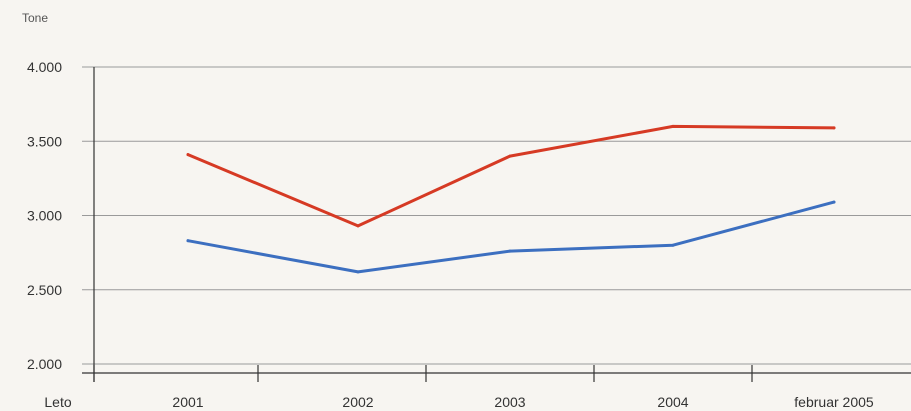 This screenshot has height=411, width=911. I want to click on y-tick-label: 4.000, so click(44, 67).